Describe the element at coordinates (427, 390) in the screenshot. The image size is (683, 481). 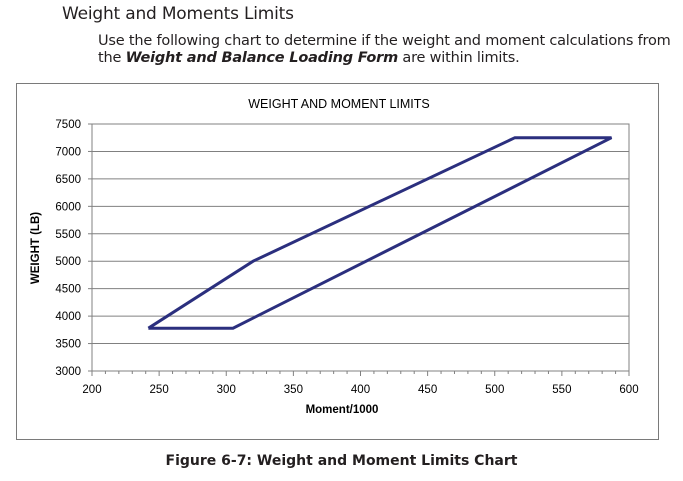
I see `x-tick-label: 450` at that location.